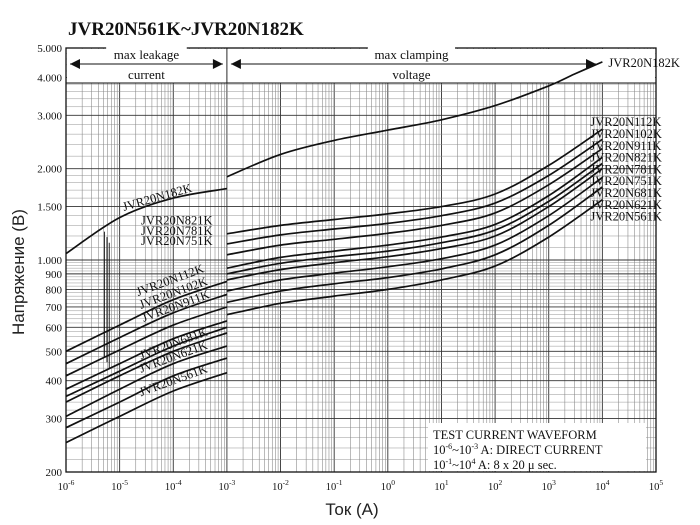 This screenshot has width=700, height=525. I want to click on leakage-curve-jvr20n821k, so click(146, 355).